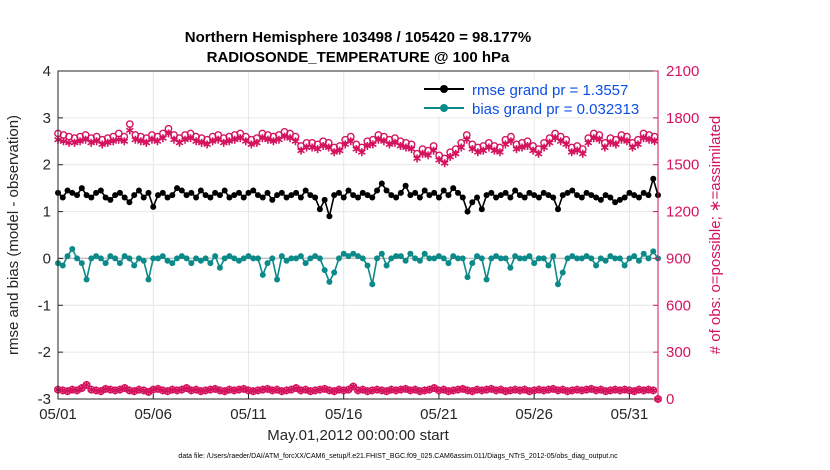 The height and width of the screenshot is (470, 830). I want to click on y-tick-label-left: 1, so click(47, 212).